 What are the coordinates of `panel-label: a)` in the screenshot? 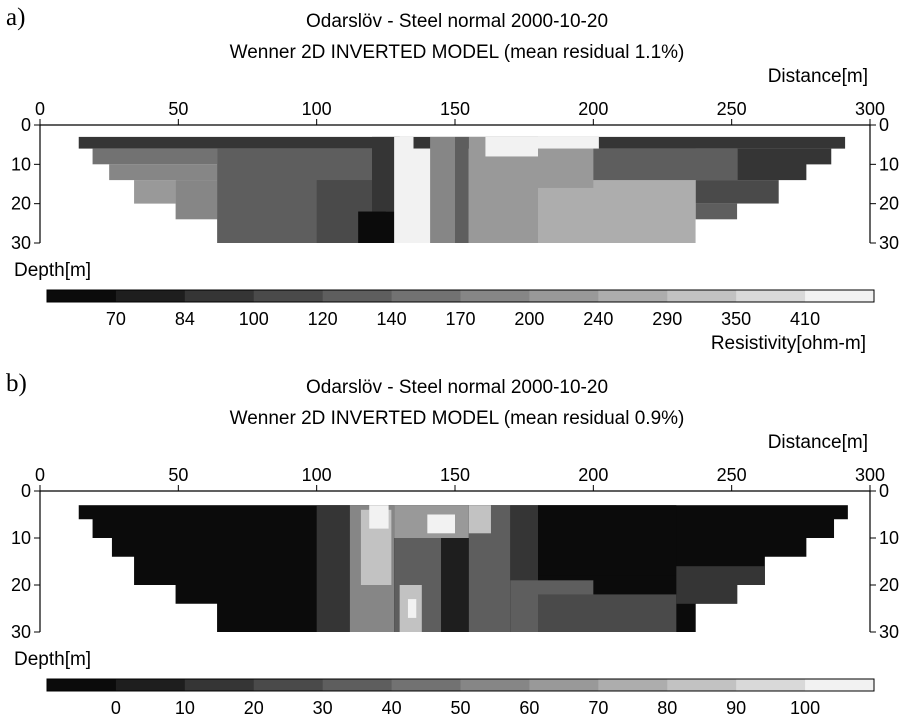 It's located at (15, 17).